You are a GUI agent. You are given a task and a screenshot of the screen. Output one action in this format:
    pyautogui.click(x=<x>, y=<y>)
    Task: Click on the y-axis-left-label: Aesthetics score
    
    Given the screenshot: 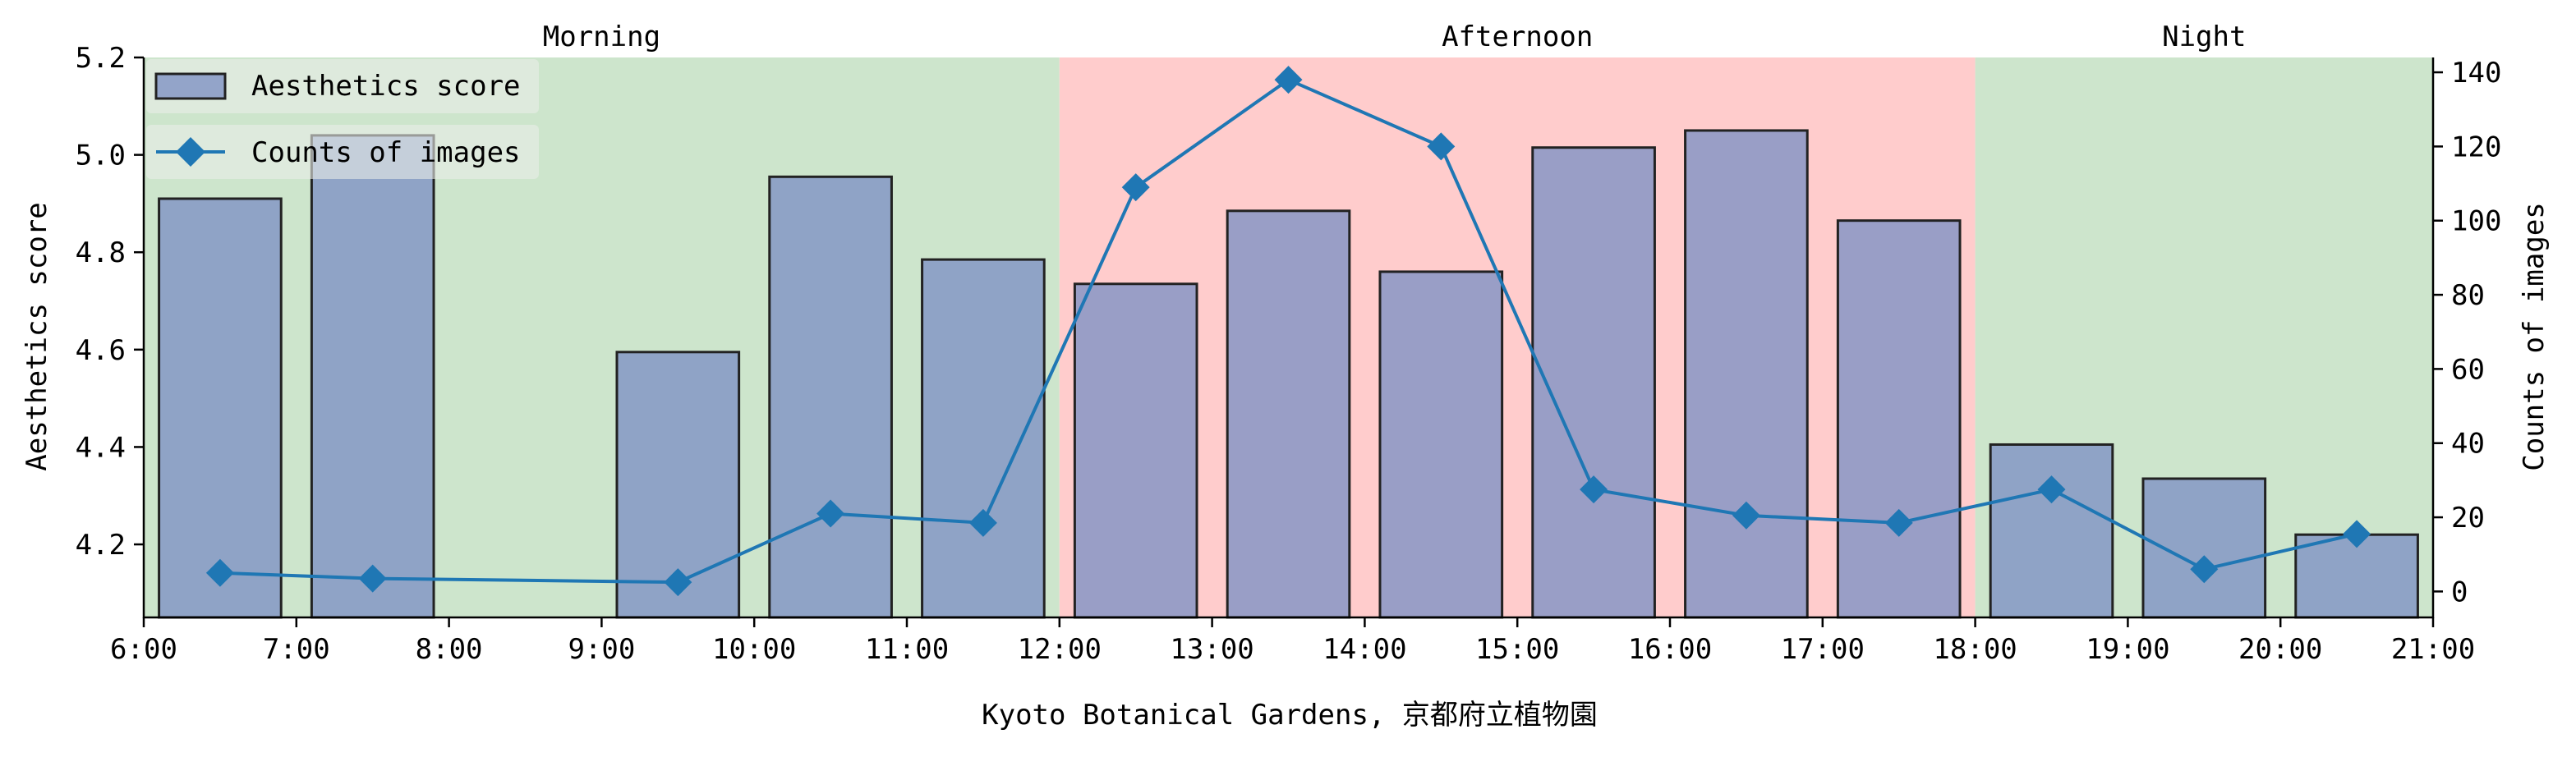 What is the action you would take?
    pyautogui.click(x=37, y=336)
    